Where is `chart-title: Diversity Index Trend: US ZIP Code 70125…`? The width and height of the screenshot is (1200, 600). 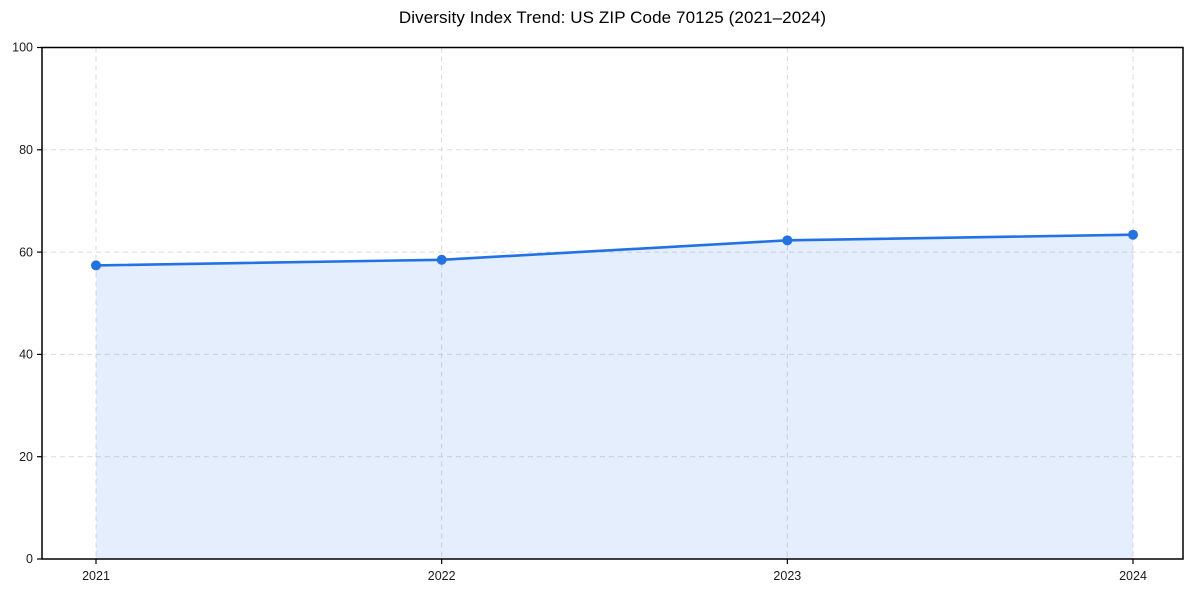
chart-title: Diversity Index Trend: US ZIP Code 70125… is located at coordinates (612, 17).